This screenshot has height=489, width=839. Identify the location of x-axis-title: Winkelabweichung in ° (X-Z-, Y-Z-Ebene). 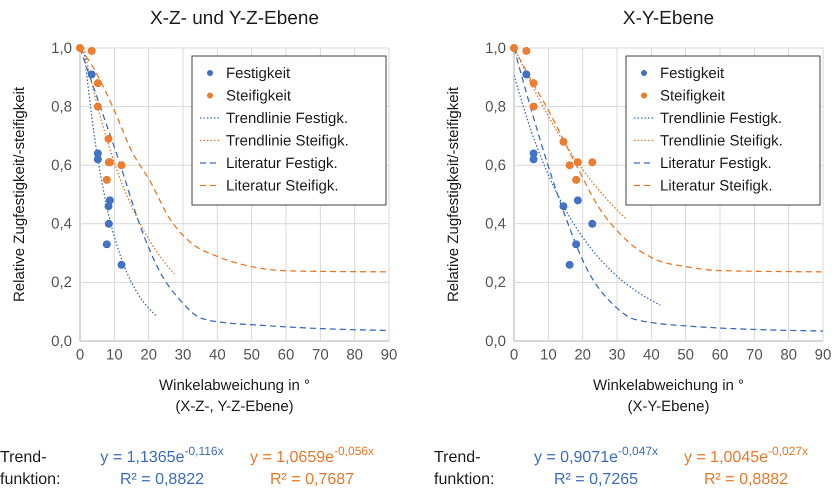
(234, 396).